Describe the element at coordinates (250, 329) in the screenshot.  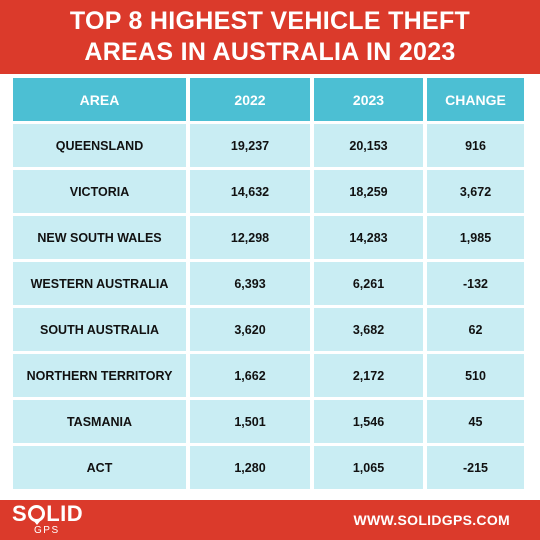
I see `table-cell-y2022: 3,620` at that location.